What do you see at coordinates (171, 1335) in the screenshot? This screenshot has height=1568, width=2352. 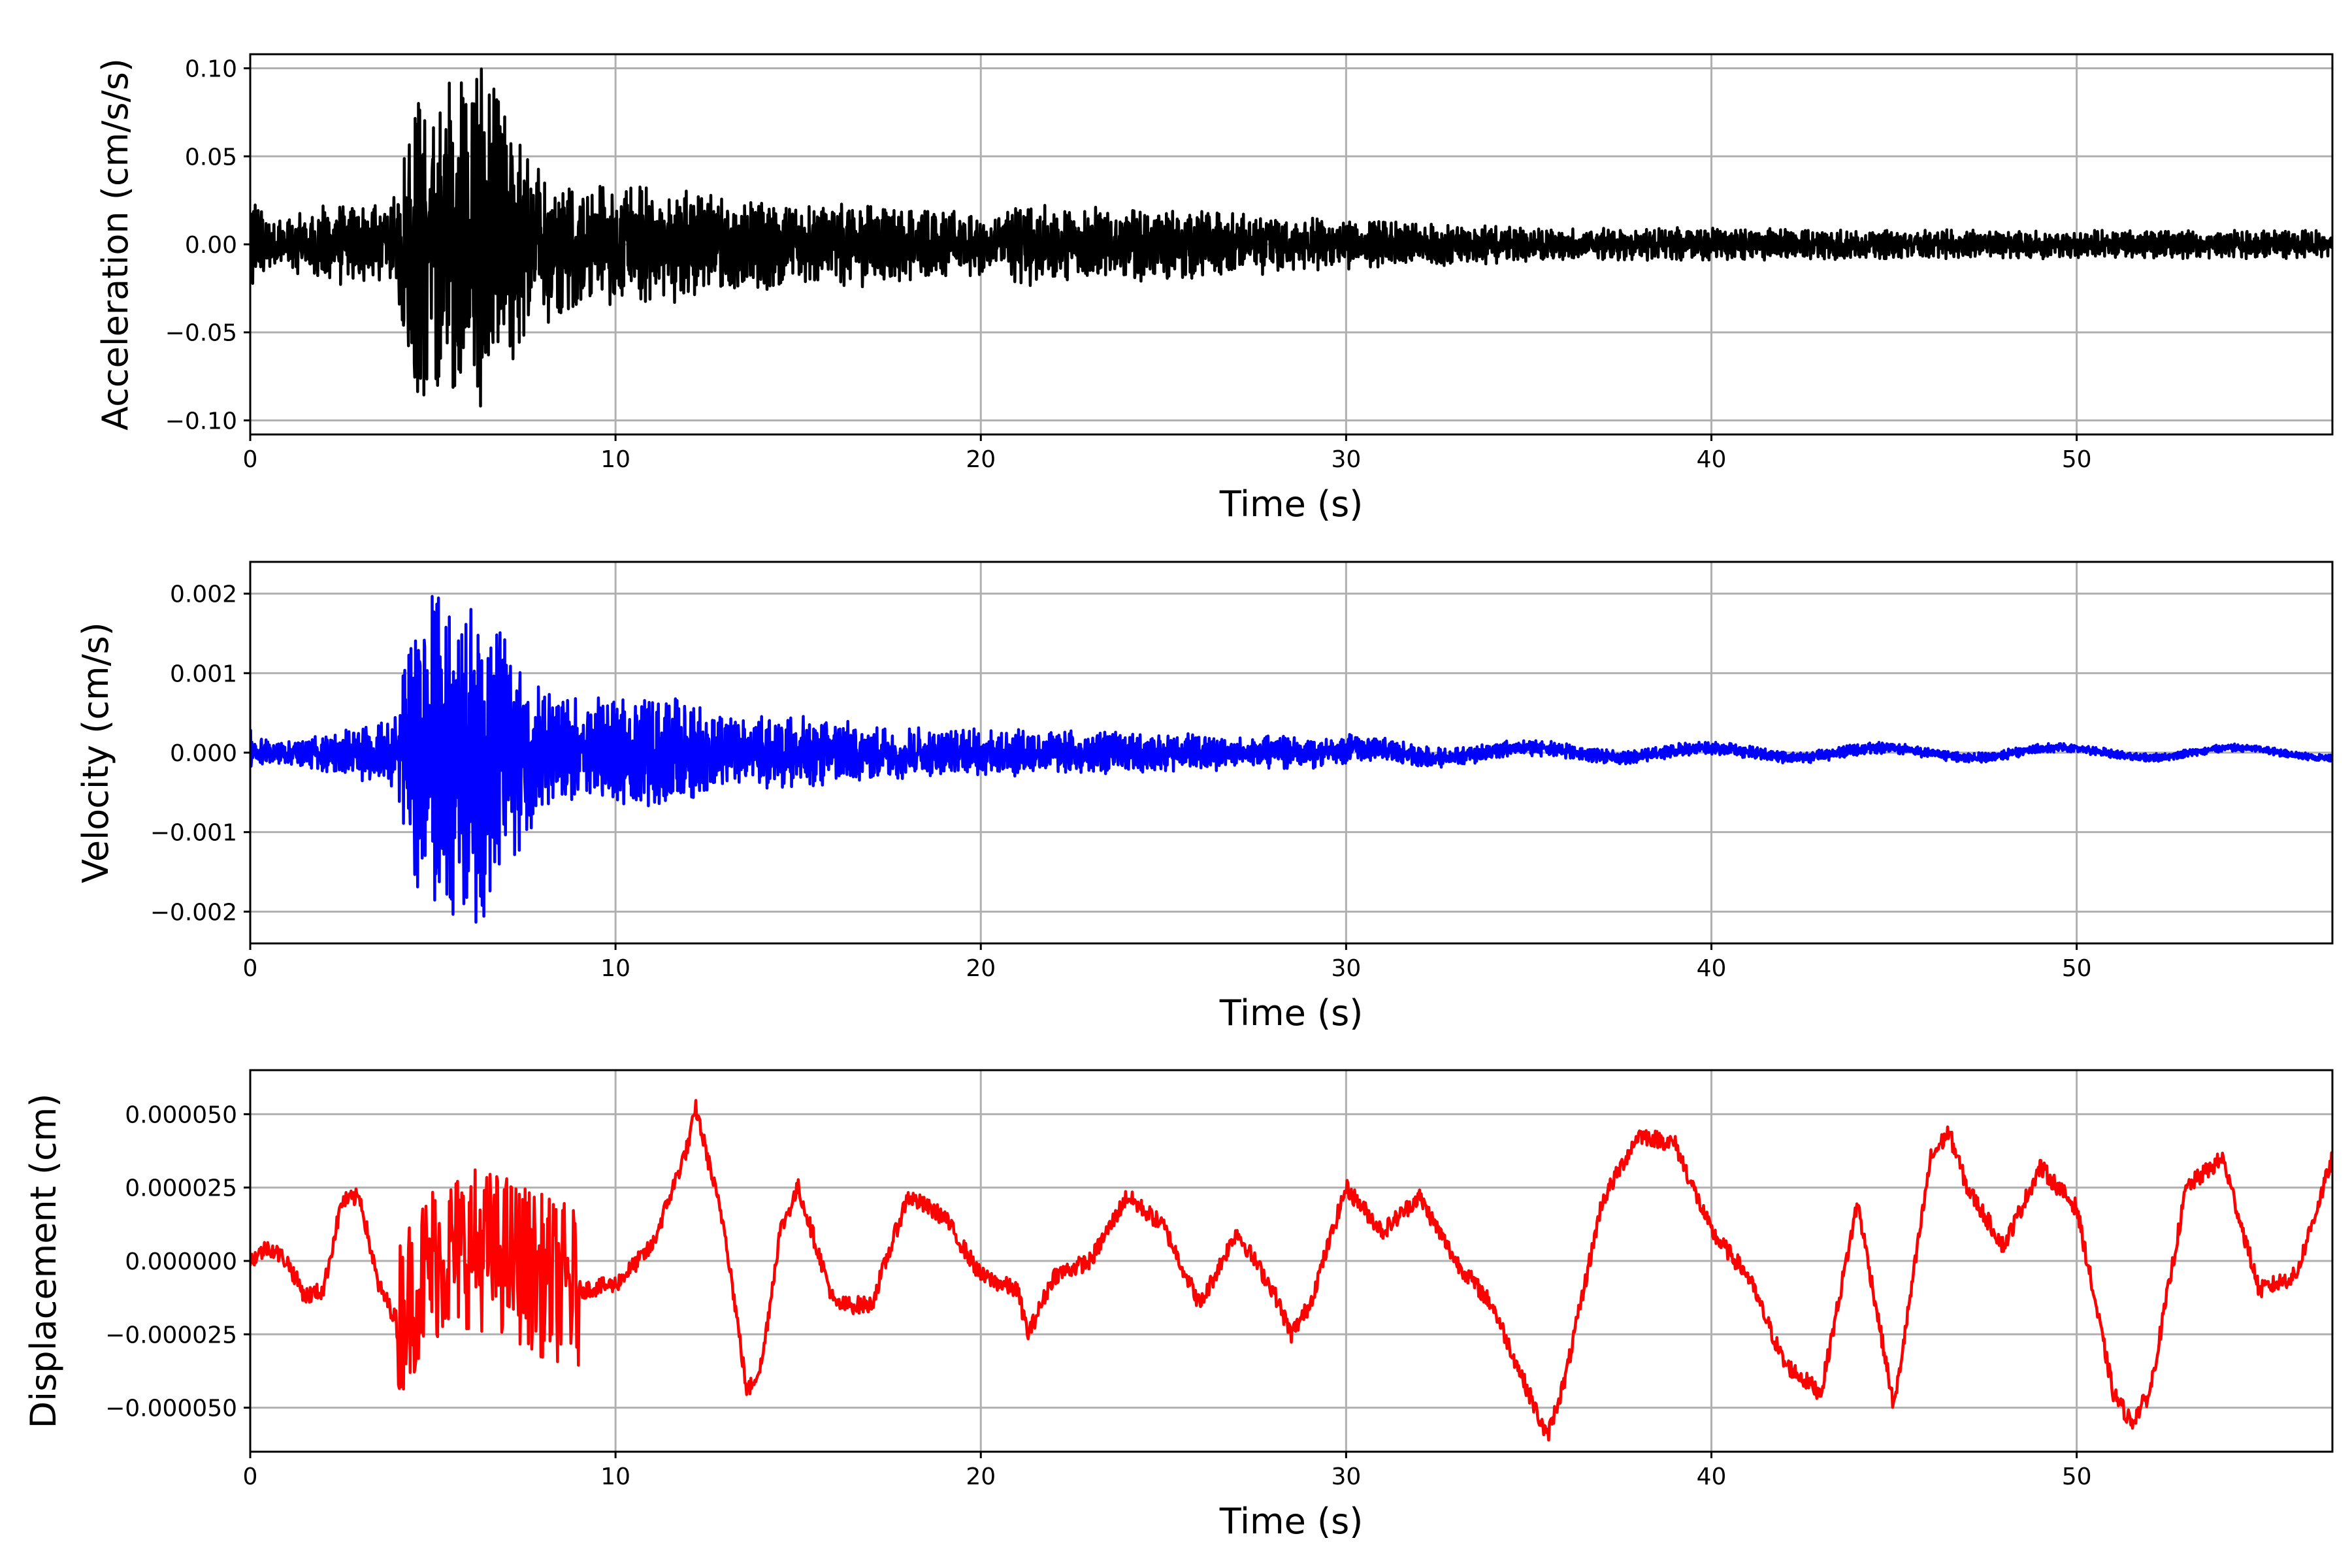 I see `y-tick-label: −0.000025` at bounding box center [171, 1335].